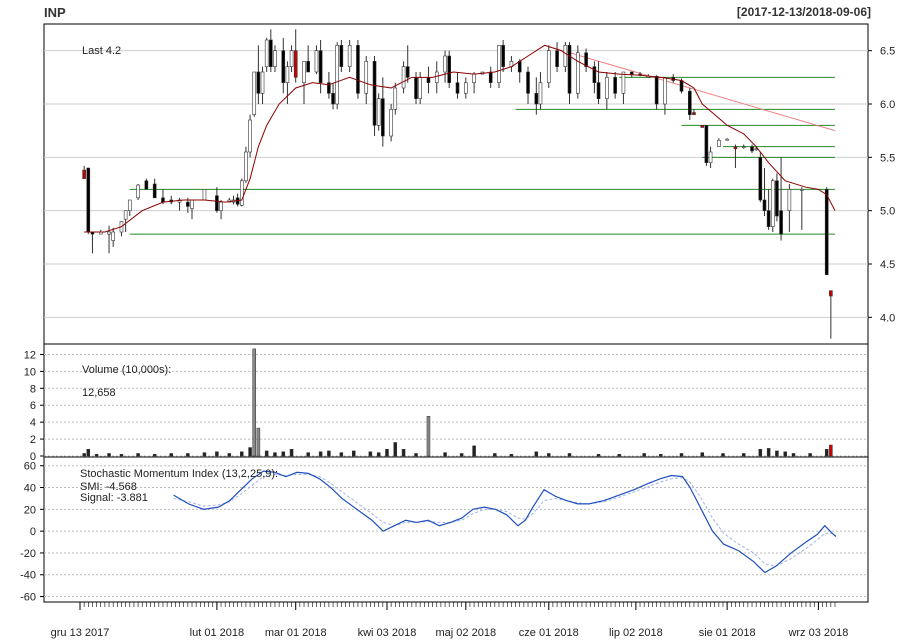  Describe the element at coordinates (108, 487) in the screenshot. I see `smi-value-label: SMI: -4.568` at that location.